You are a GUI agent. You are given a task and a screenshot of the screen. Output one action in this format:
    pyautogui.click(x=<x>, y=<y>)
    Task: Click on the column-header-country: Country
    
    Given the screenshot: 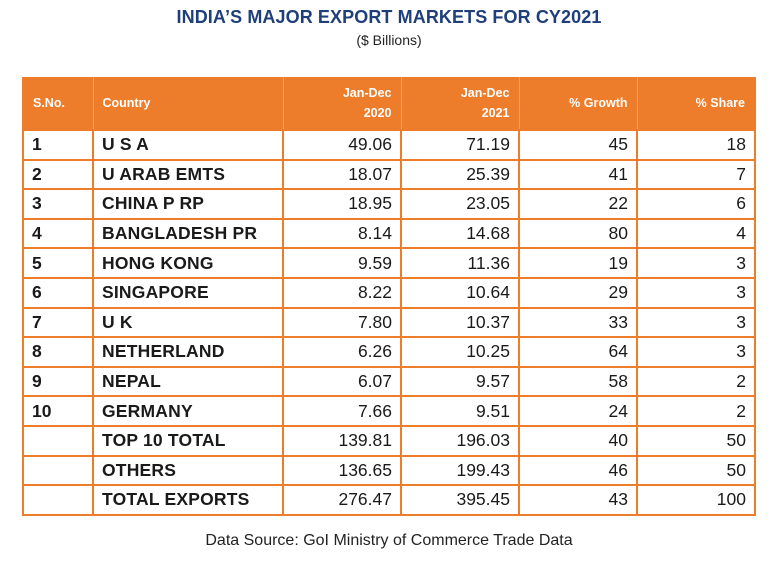 What is the action you would take?
    pyautogui.click(x=188, y=103)
    